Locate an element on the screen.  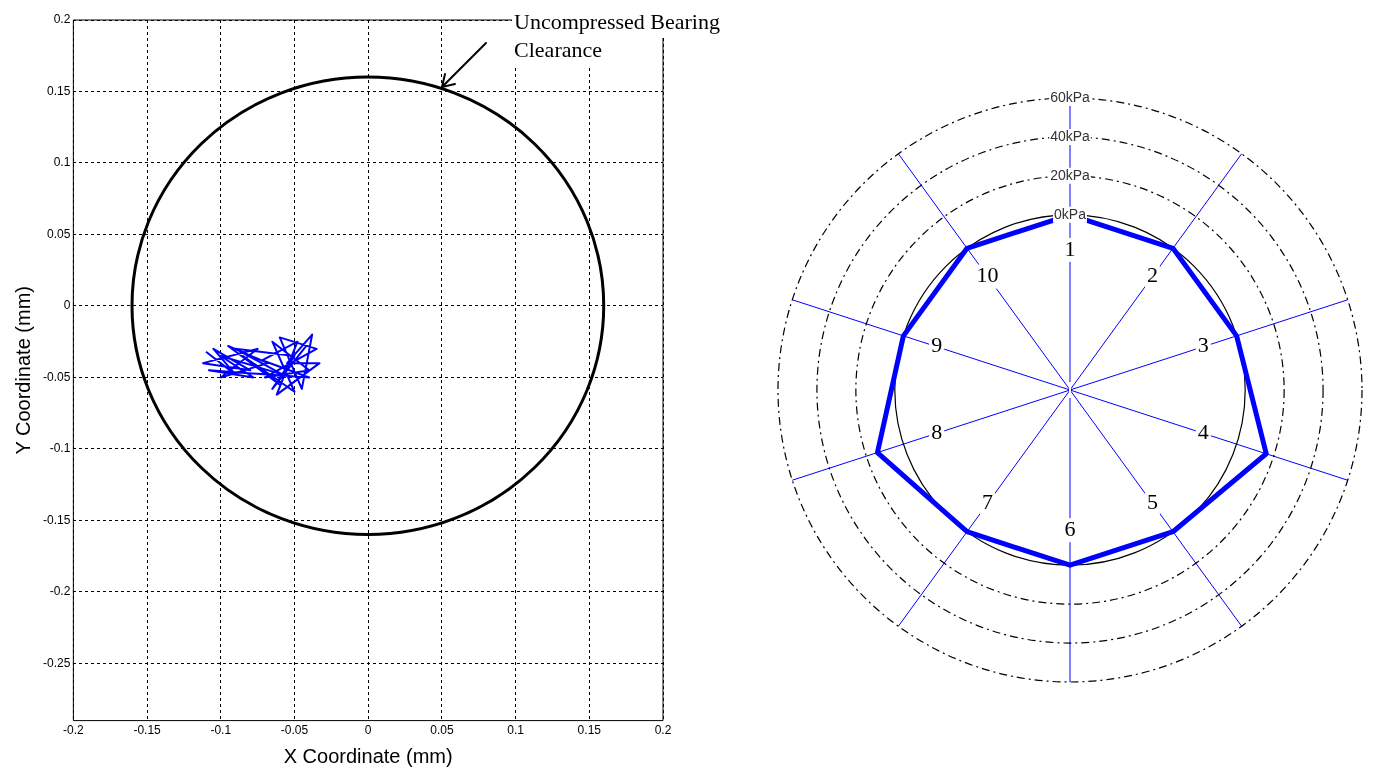
x-tick-label: 0.2 is located at coordinates (663, 730).